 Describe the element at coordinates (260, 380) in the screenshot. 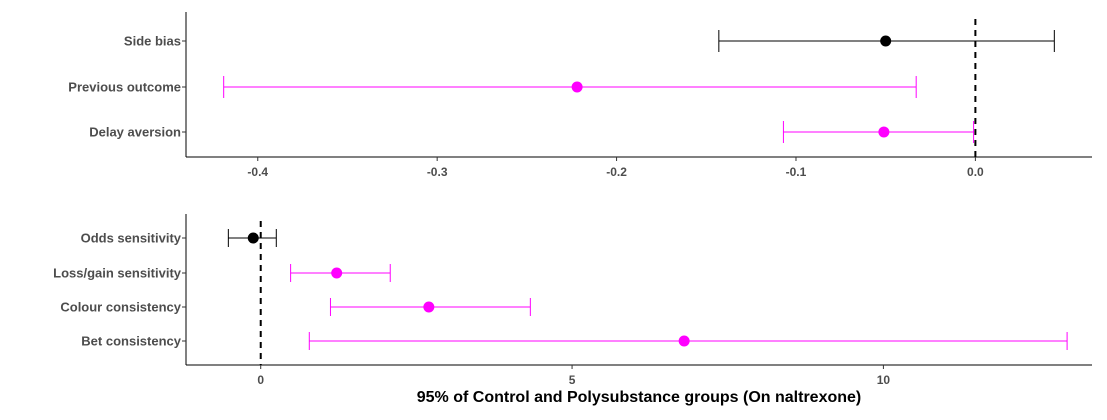

I see `x-tick-label: 0` at that location.